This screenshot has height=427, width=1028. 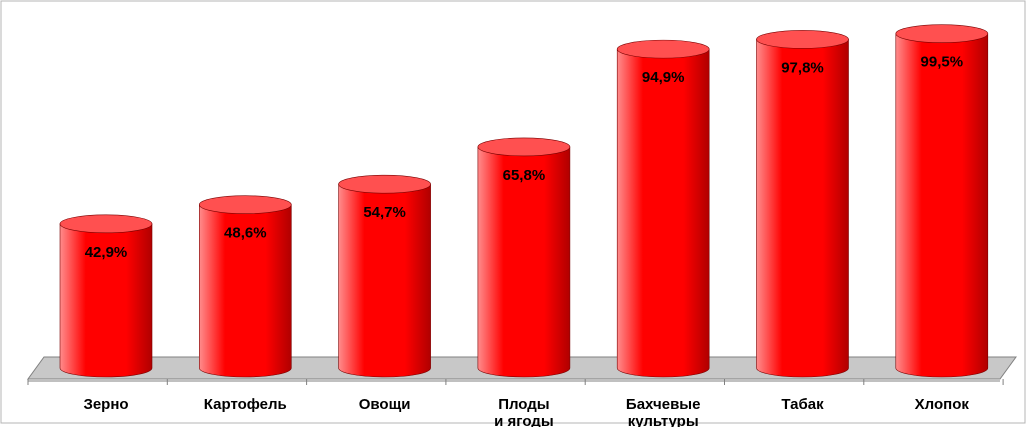 I want to click on data-label: 54,7%, so click(x=384, y=212).